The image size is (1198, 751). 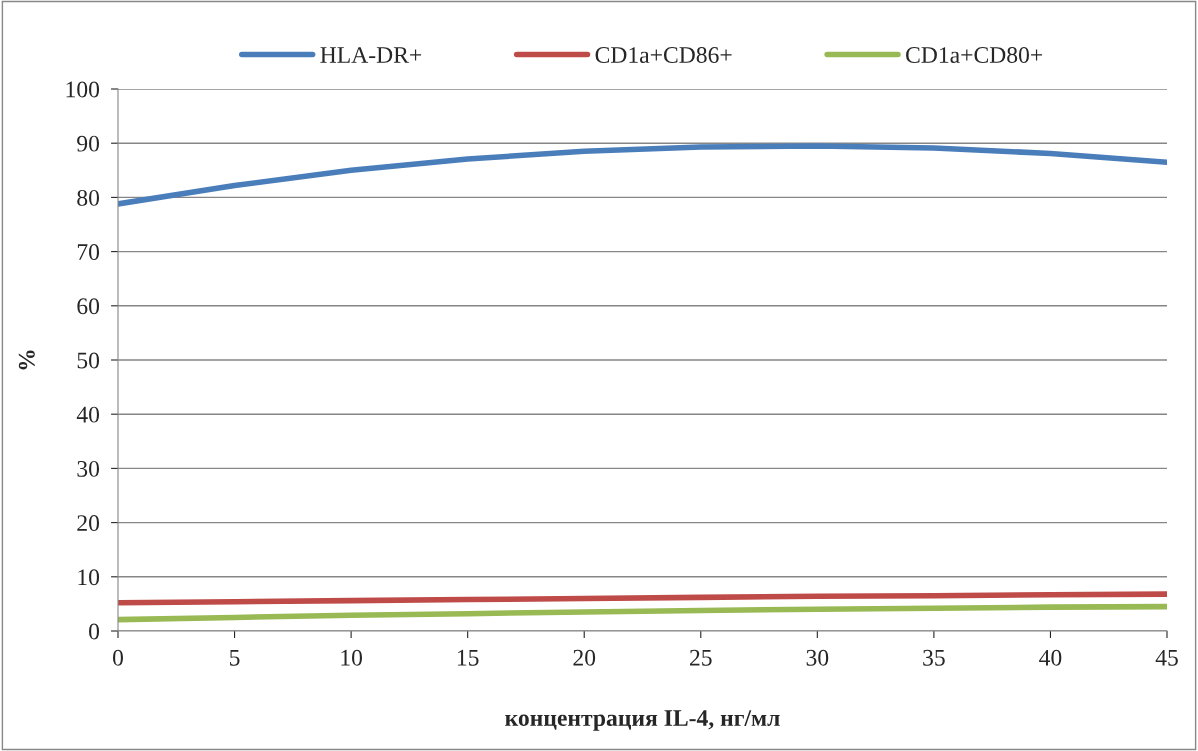 I want to click on y-tick-label: 20, so click(x=88, y=523).